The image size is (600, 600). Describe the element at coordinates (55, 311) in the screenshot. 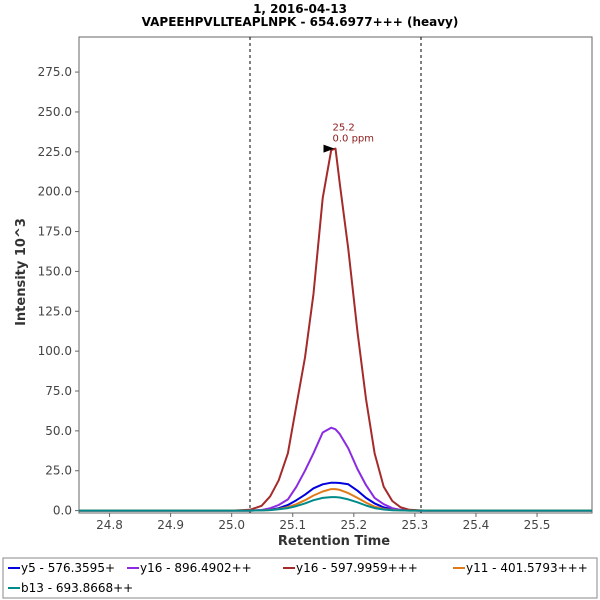

I see `y-tick-label: 125.0` at that location.